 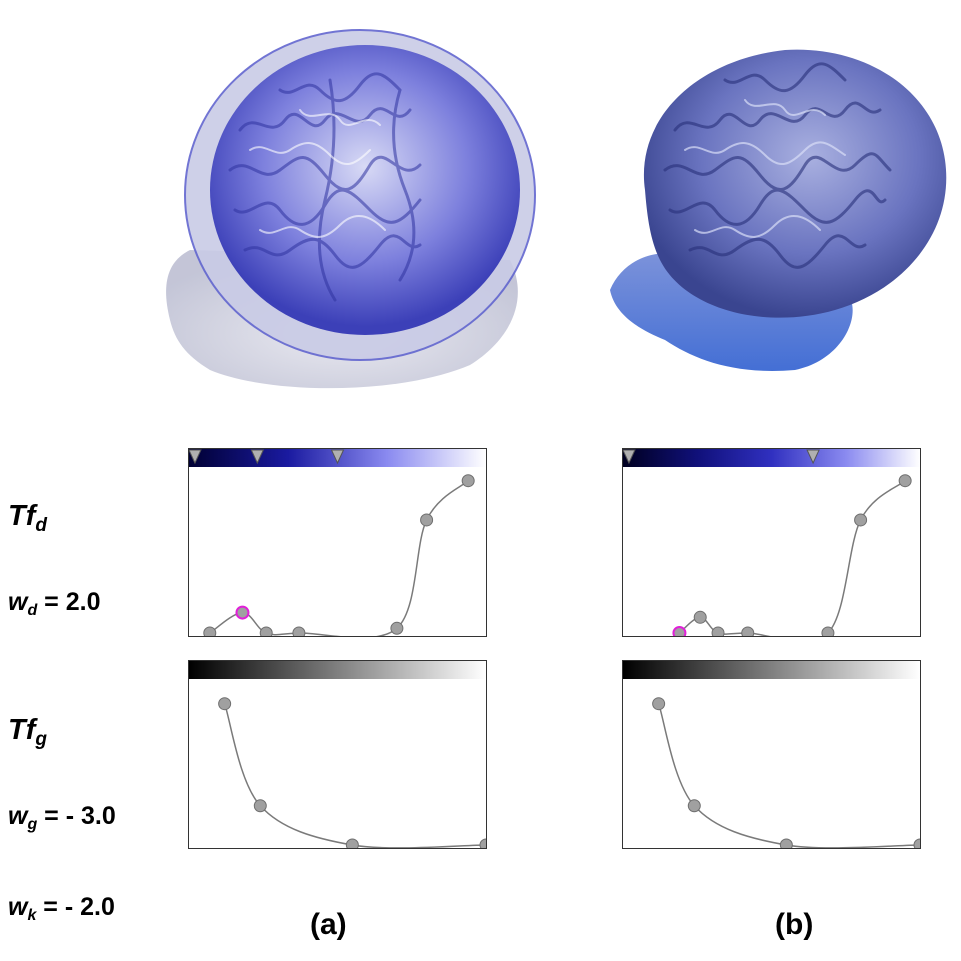 What do you see at coordinates (54, 603) in the screenshot?
I see `density-weight-label: wd = 2.0` at bounding box center [54, 603].